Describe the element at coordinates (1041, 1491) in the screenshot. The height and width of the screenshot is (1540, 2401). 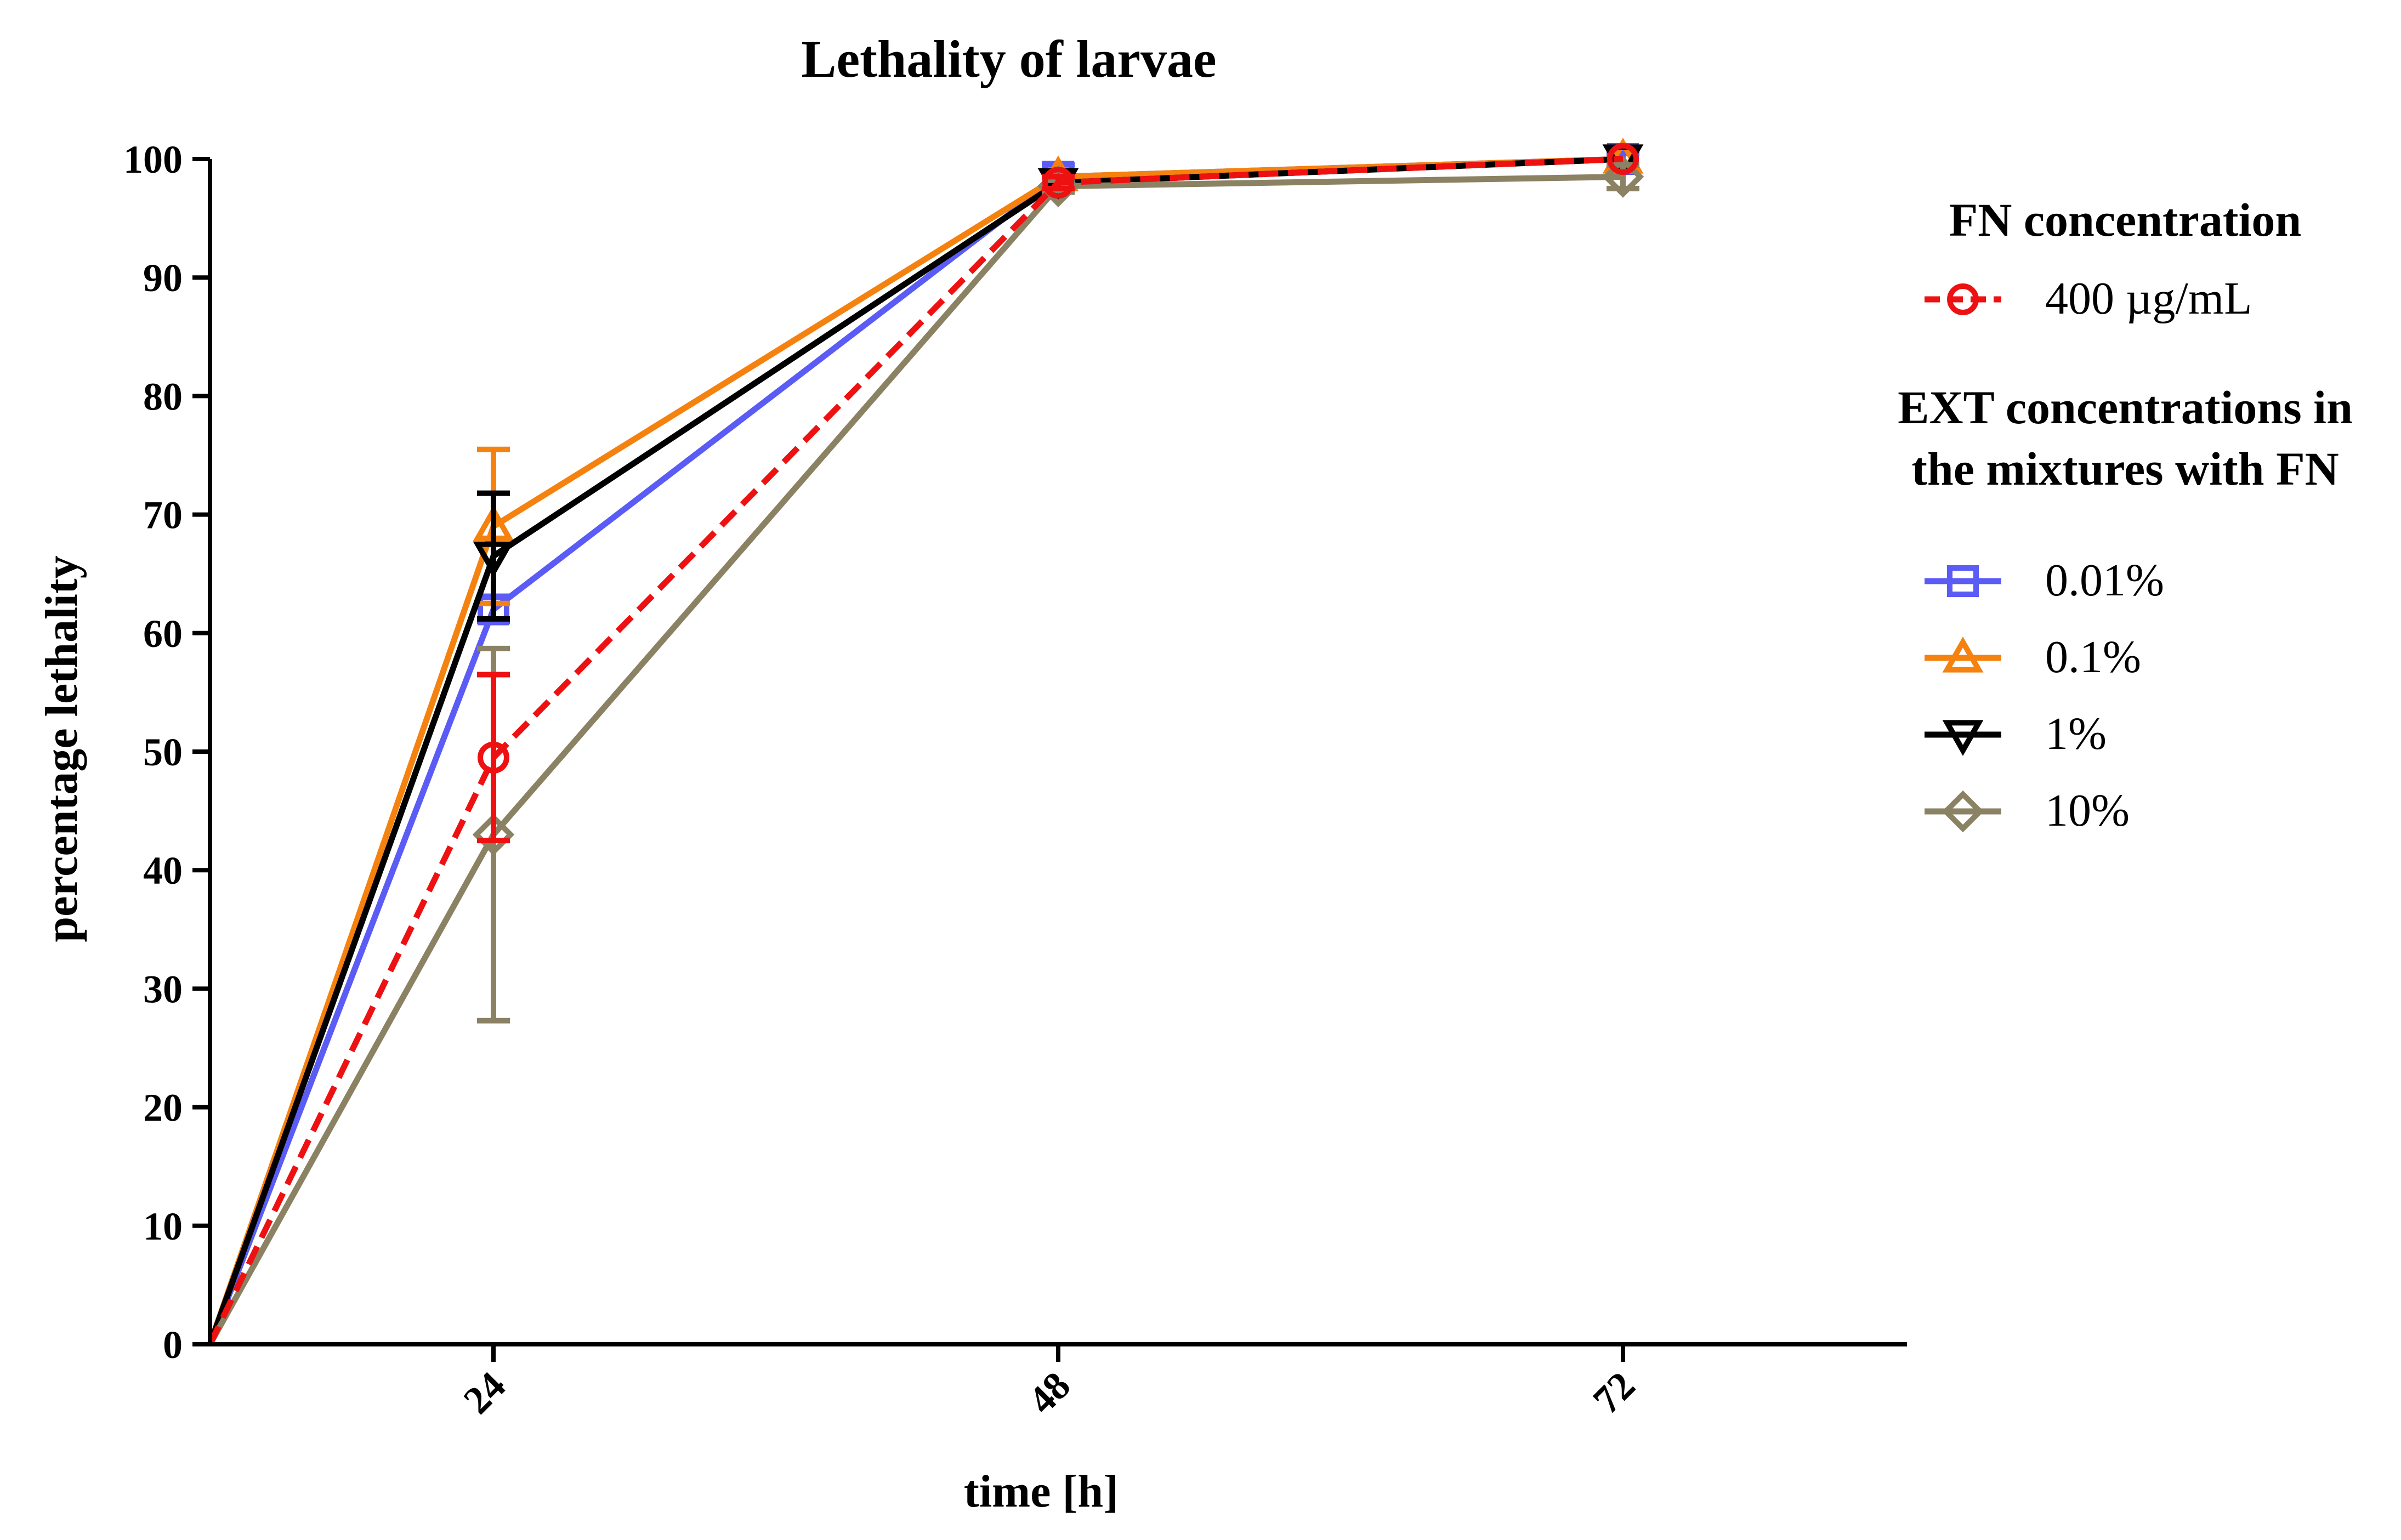
I see `x-axis-title: time [h]` at that location.